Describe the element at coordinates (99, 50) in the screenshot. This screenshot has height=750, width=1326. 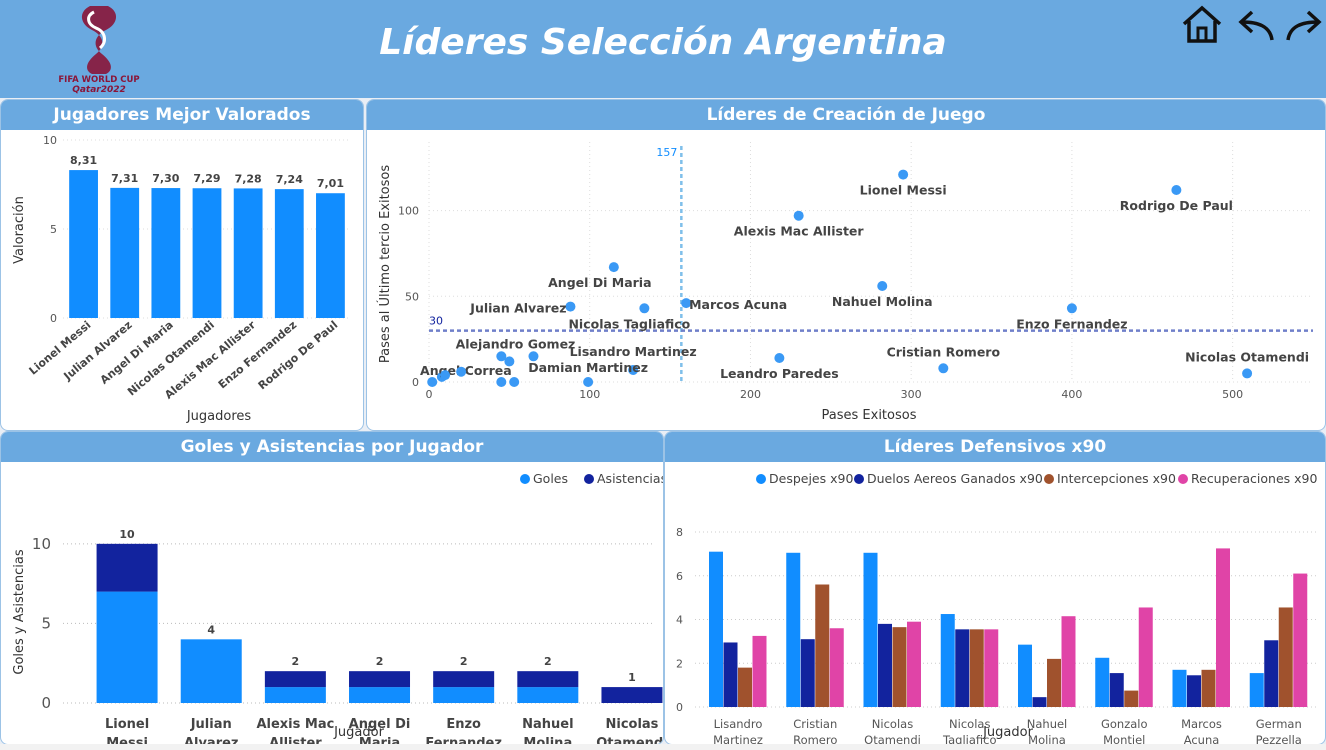
I see `fifa-world-cup-logo: FIFA WORLD CUP Qatar2022` at that location.